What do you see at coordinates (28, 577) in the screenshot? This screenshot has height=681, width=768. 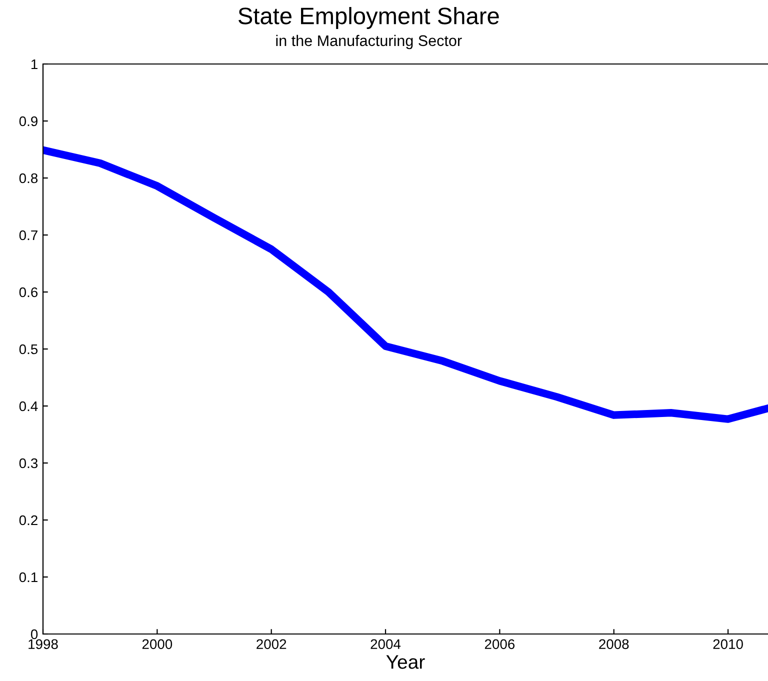 I see `y-tick-label: 0.1` at bounding box center [28, 577].